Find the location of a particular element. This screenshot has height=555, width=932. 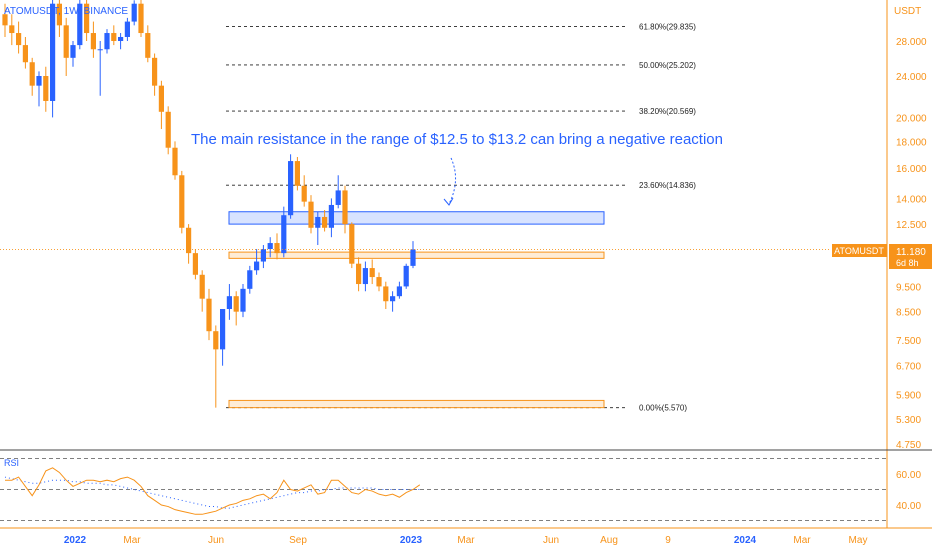

price-tick: 28.000 is located at coordinates (911, 42).